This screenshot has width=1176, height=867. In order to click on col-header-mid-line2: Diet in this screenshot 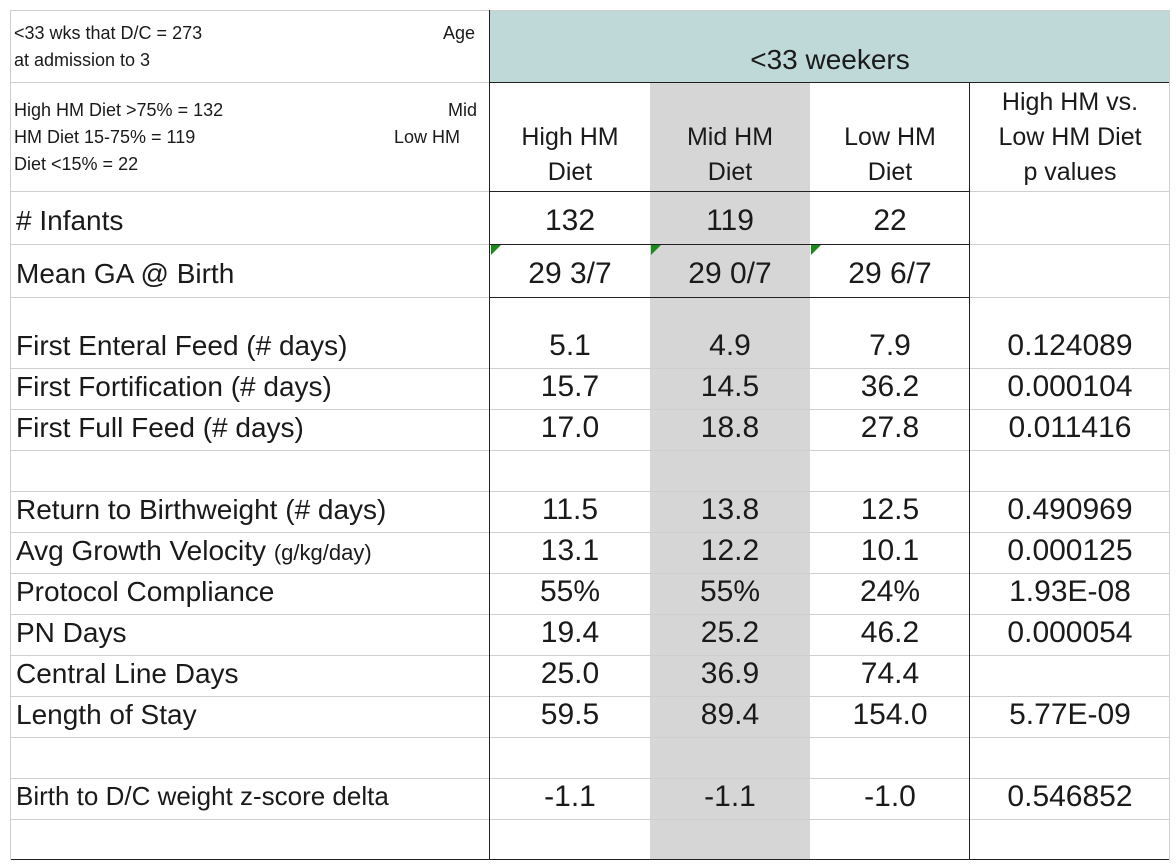, I will do `click(730, 172)`.